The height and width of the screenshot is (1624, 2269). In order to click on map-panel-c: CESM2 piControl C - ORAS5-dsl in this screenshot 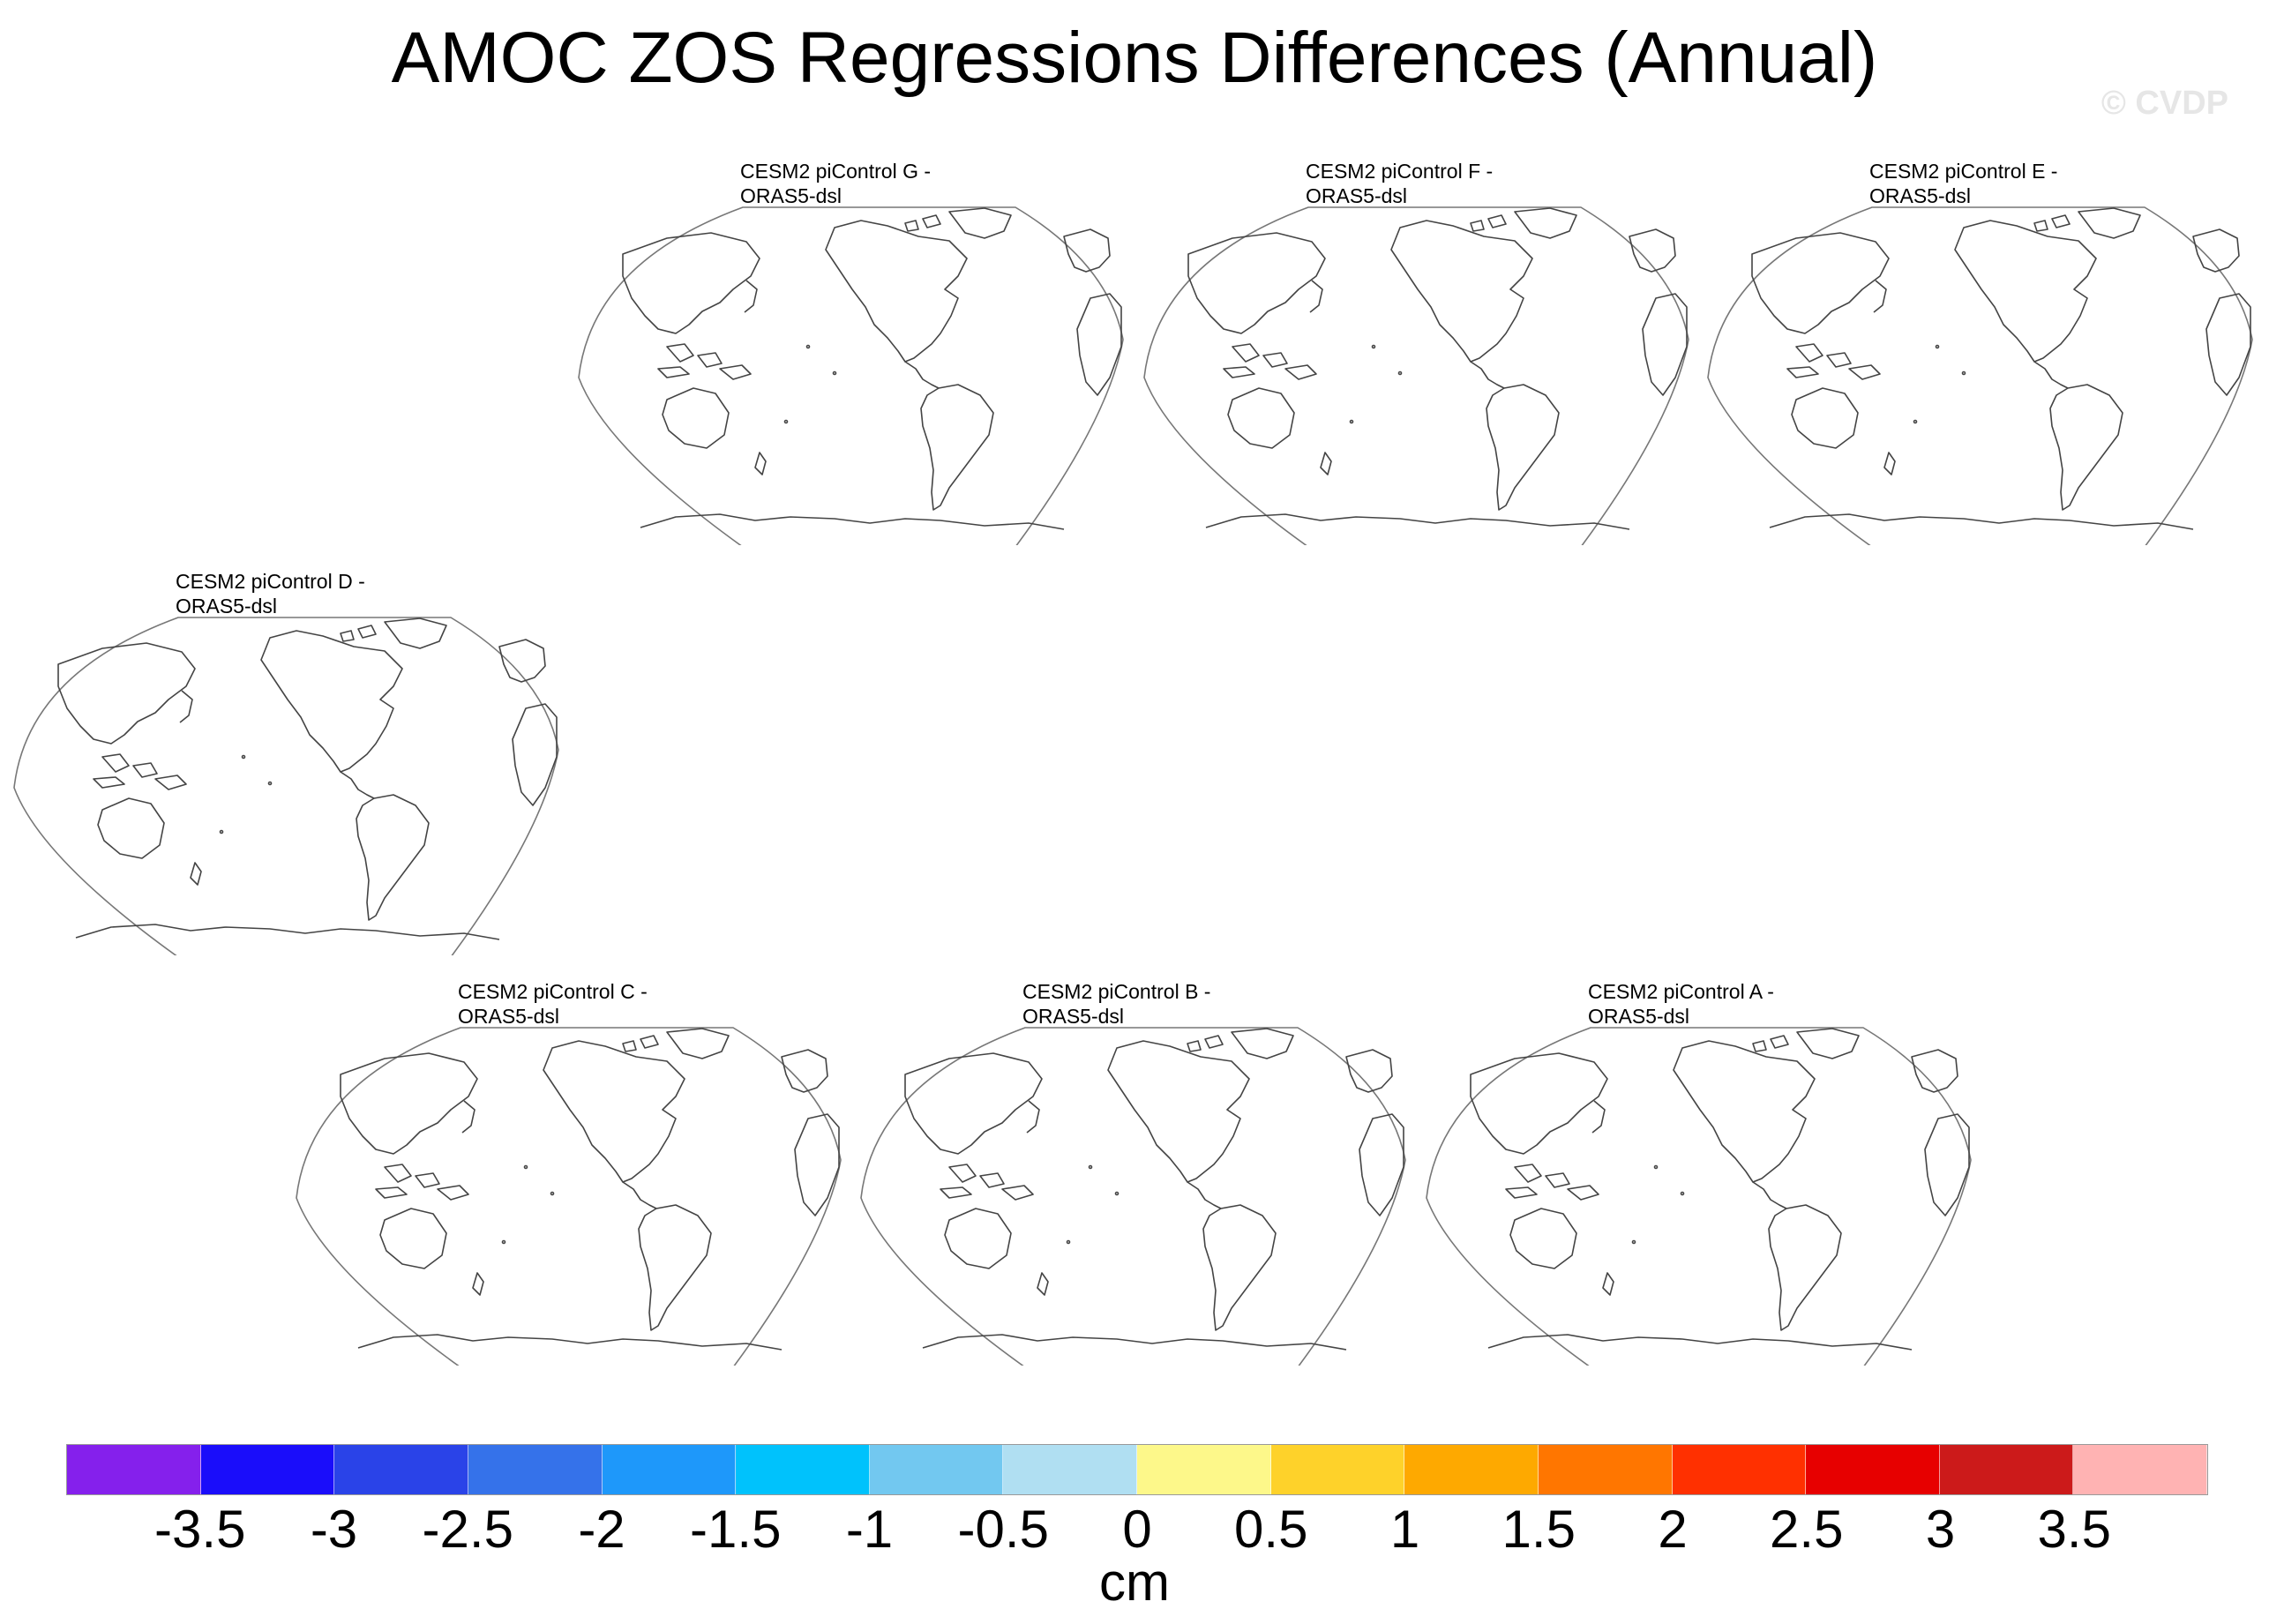, I will do `click(570, 1171)`.